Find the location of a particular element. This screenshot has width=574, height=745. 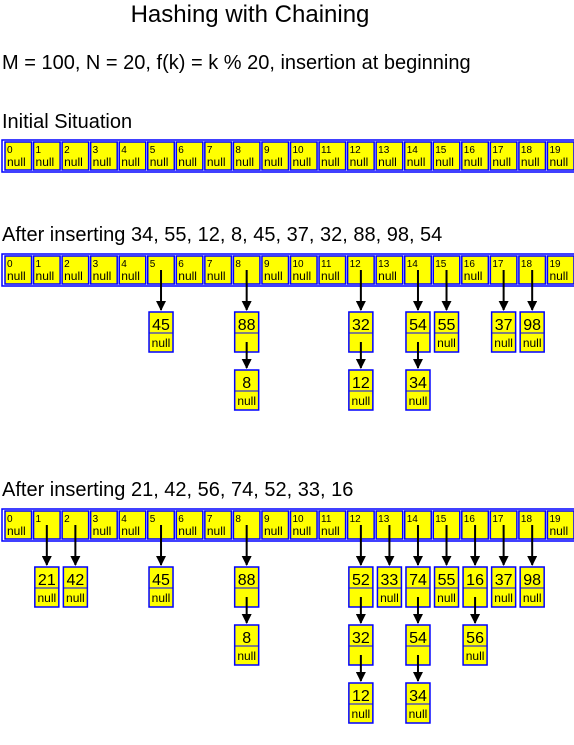

slot-index-7: 7 is located at coordinates (210, 264).